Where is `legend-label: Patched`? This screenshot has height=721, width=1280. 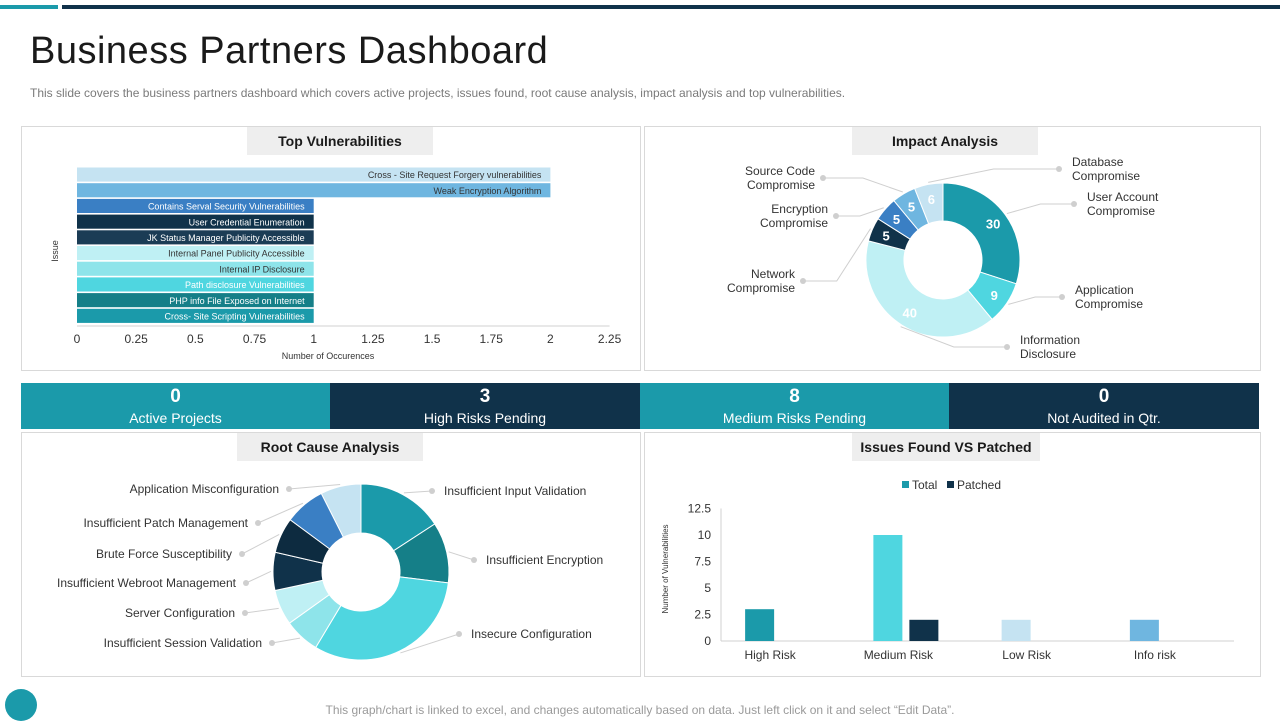 legend-label: Patched is located at coordinates (979, 485).